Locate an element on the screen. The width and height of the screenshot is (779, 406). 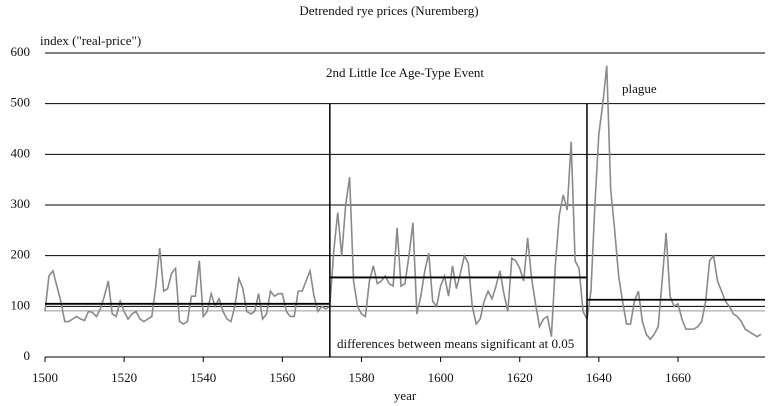
annotation: 2nd Little Ice Age-Type Event is located at coordinates (405, 72).